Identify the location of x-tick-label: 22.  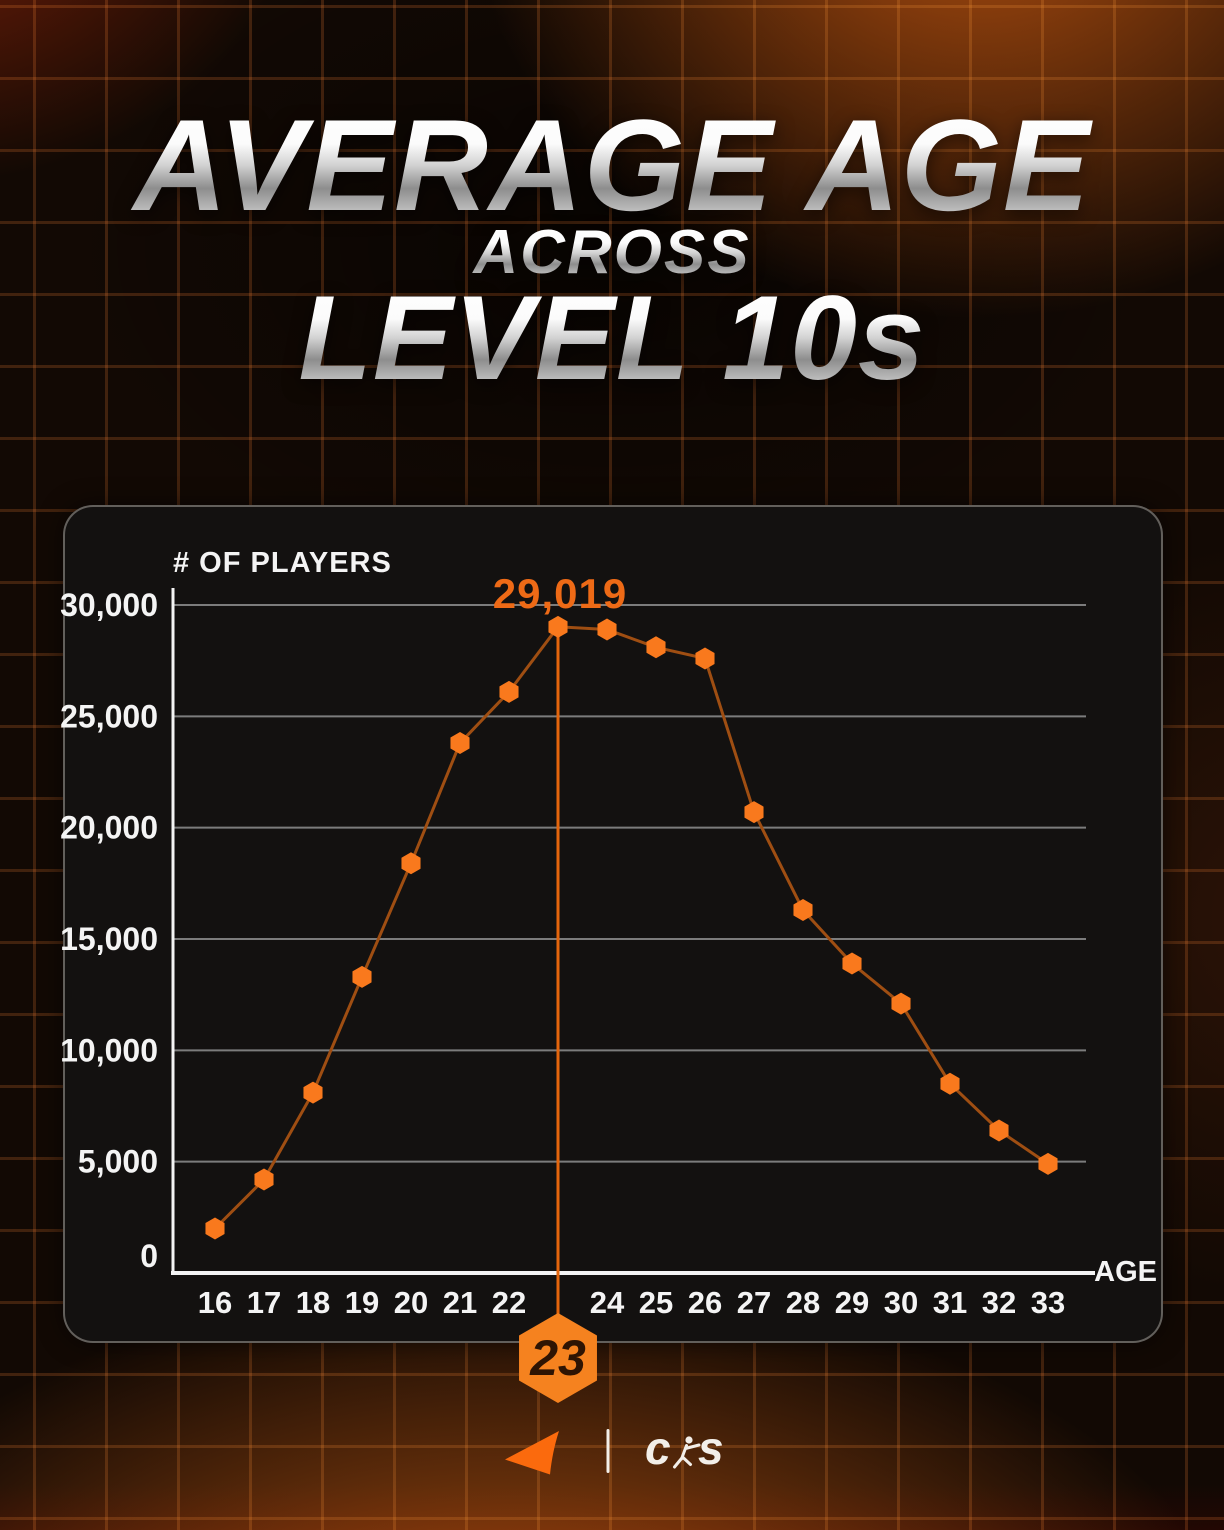
(509, 1302).